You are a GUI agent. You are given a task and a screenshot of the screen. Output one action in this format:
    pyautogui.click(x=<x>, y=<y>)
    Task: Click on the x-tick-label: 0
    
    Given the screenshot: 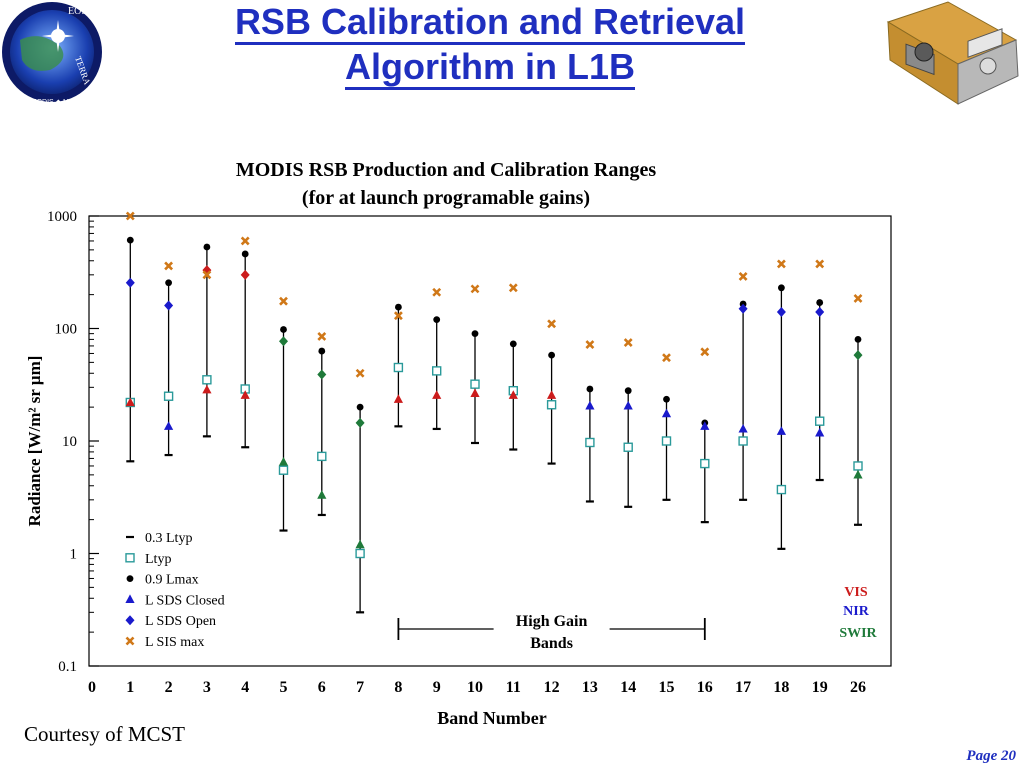 What is the action you would take?
    pyautogui.click(x=92, y=687)
    